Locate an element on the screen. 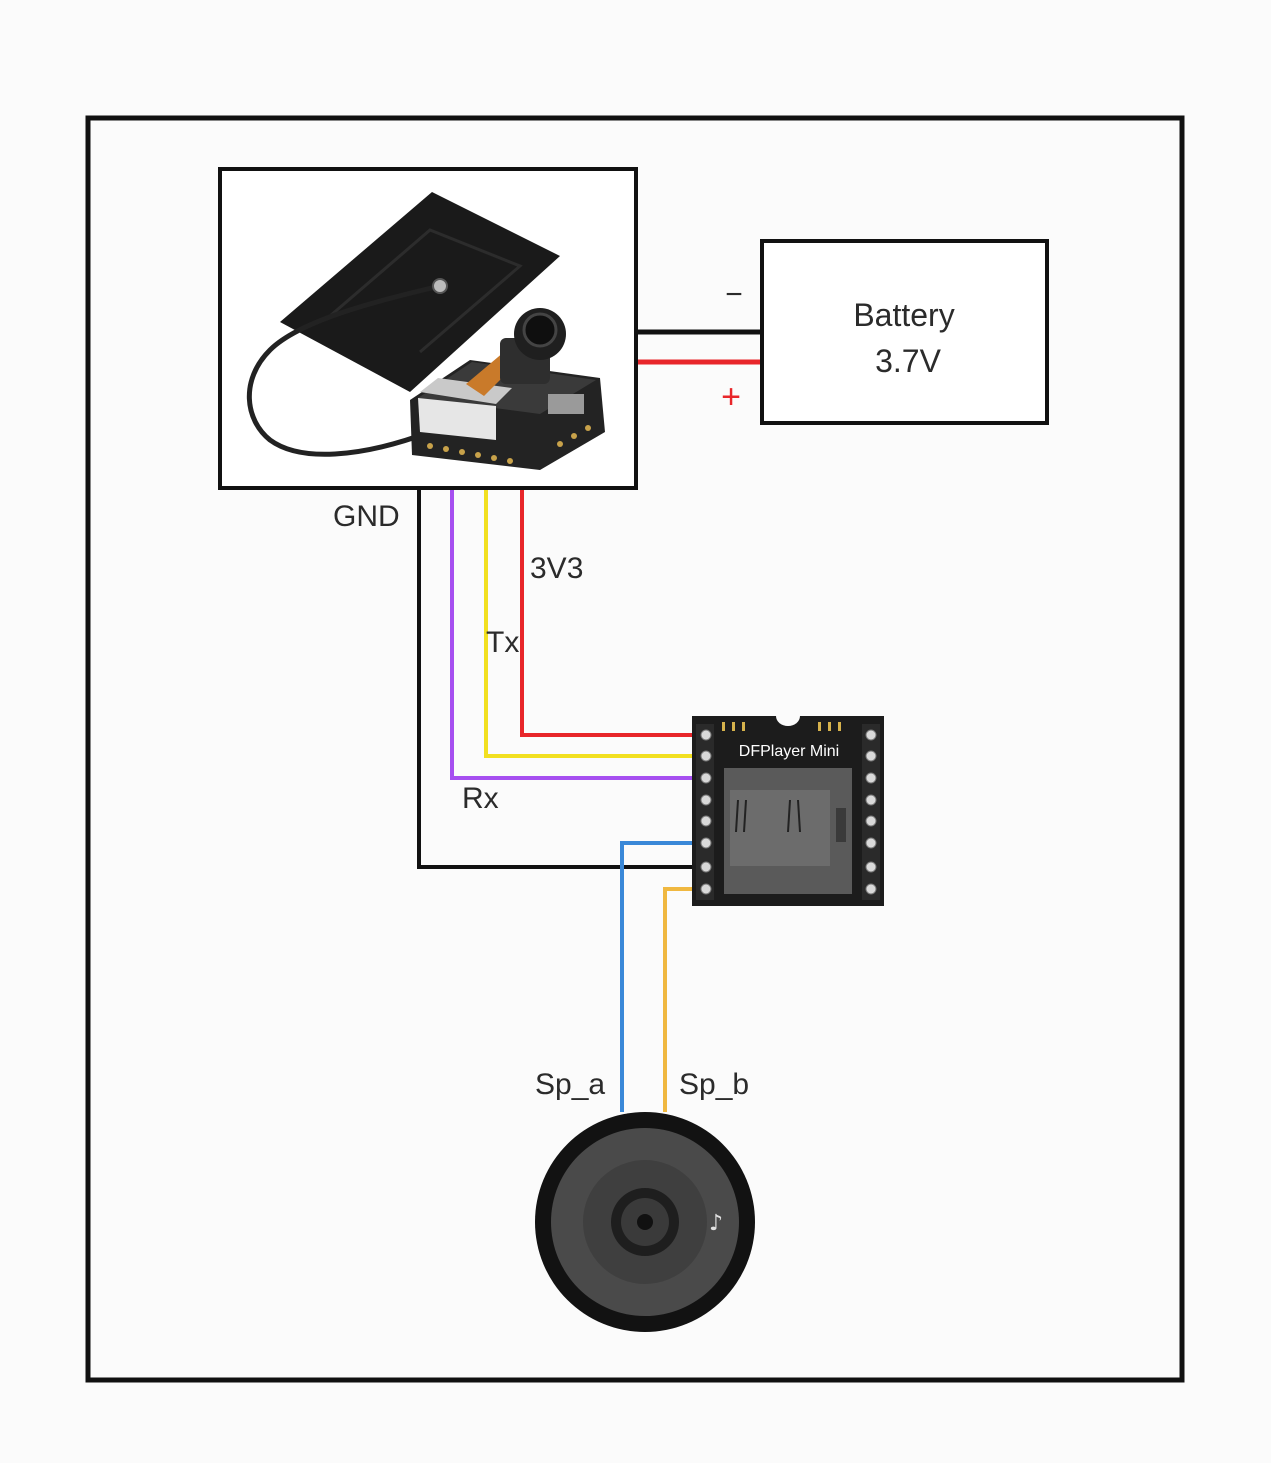 This screenshot has height=1463, width=1271. speaker-center-icon is located at coordinates (645, 1222).